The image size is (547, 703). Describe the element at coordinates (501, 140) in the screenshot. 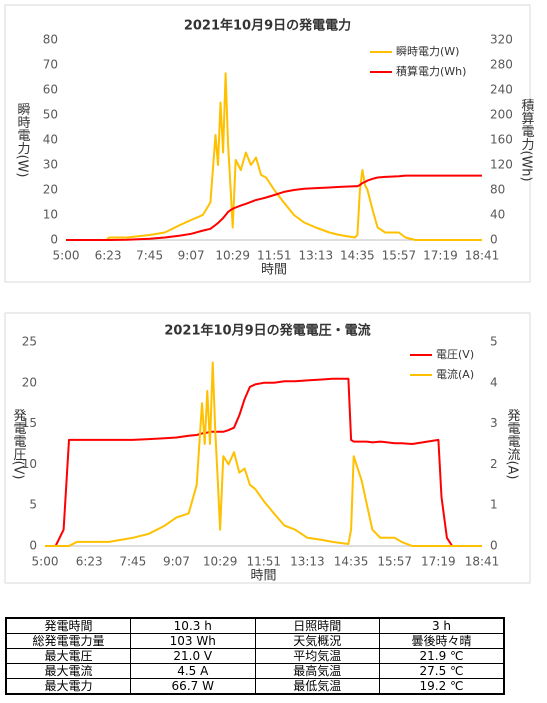

I see `y2-tick-label: 160` at that location.